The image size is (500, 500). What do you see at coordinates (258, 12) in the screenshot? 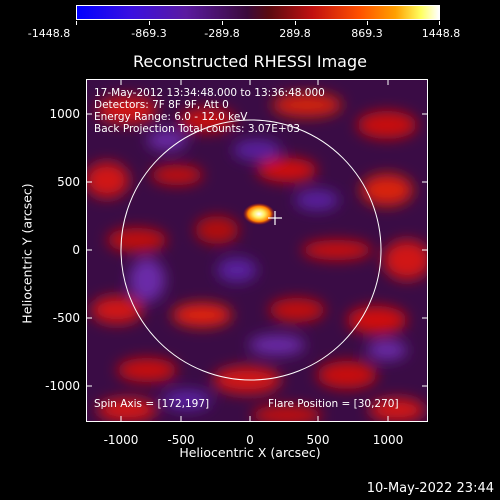
I see `colorbar` at bounding box center [258, 12].